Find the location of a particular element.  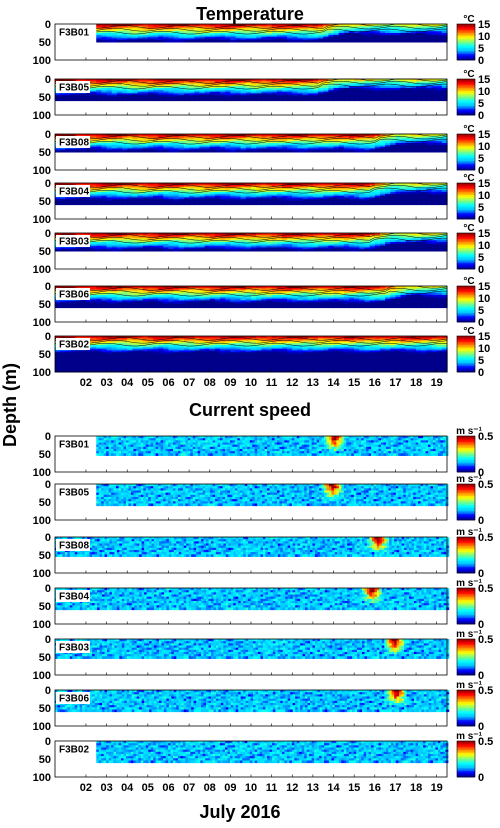

colorbar-tick-label: 0 is located at coordinates (481, 61).